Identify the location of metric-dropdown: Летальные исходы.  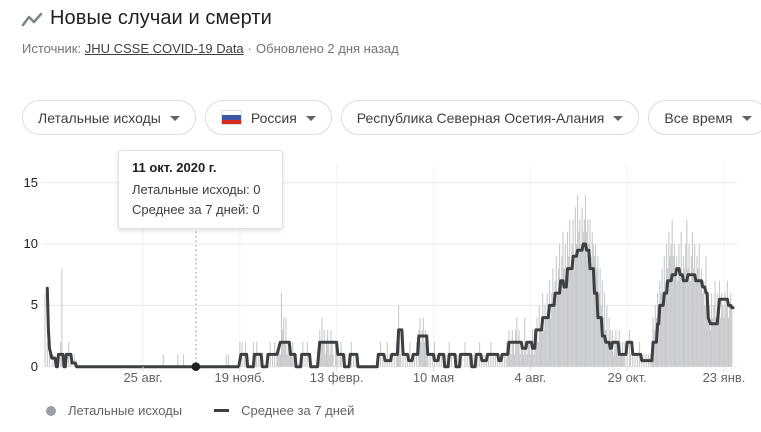
(109, 117).